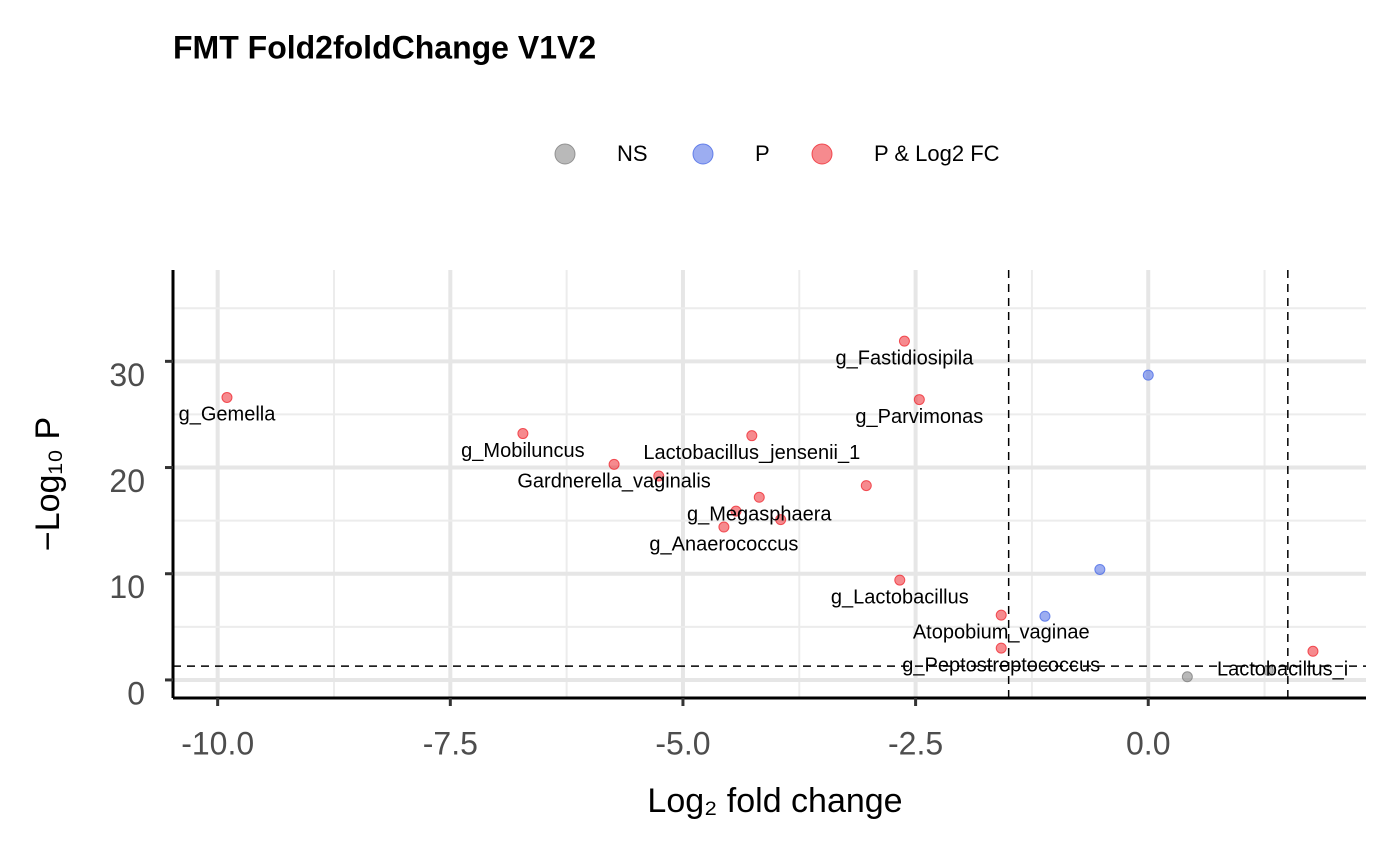 The width and height of the screenshot is (1400, 865). What do you see at coordinates (127, 375) in the screenshot?
I see `y-tick-label: 30` at bounding box center [127, 375].